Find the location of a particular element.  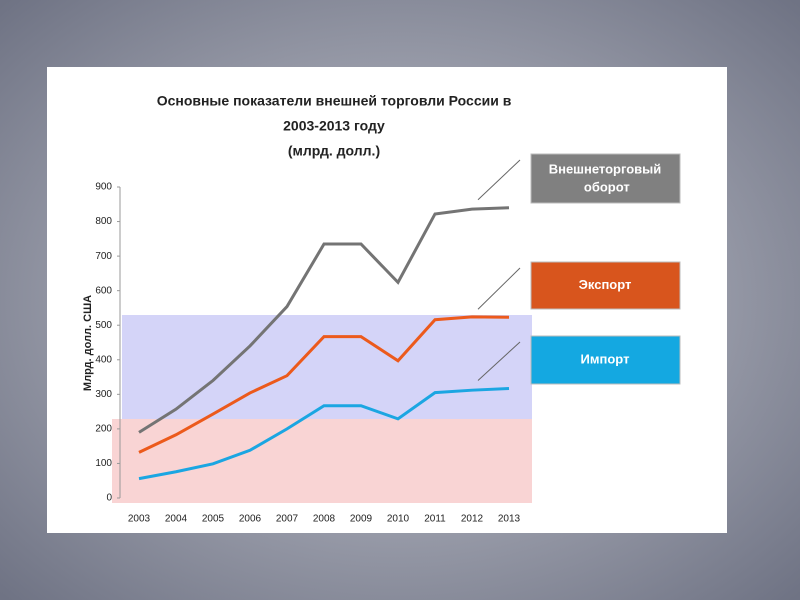

y-tick-label: 0 is located at coordinates (109, 498).